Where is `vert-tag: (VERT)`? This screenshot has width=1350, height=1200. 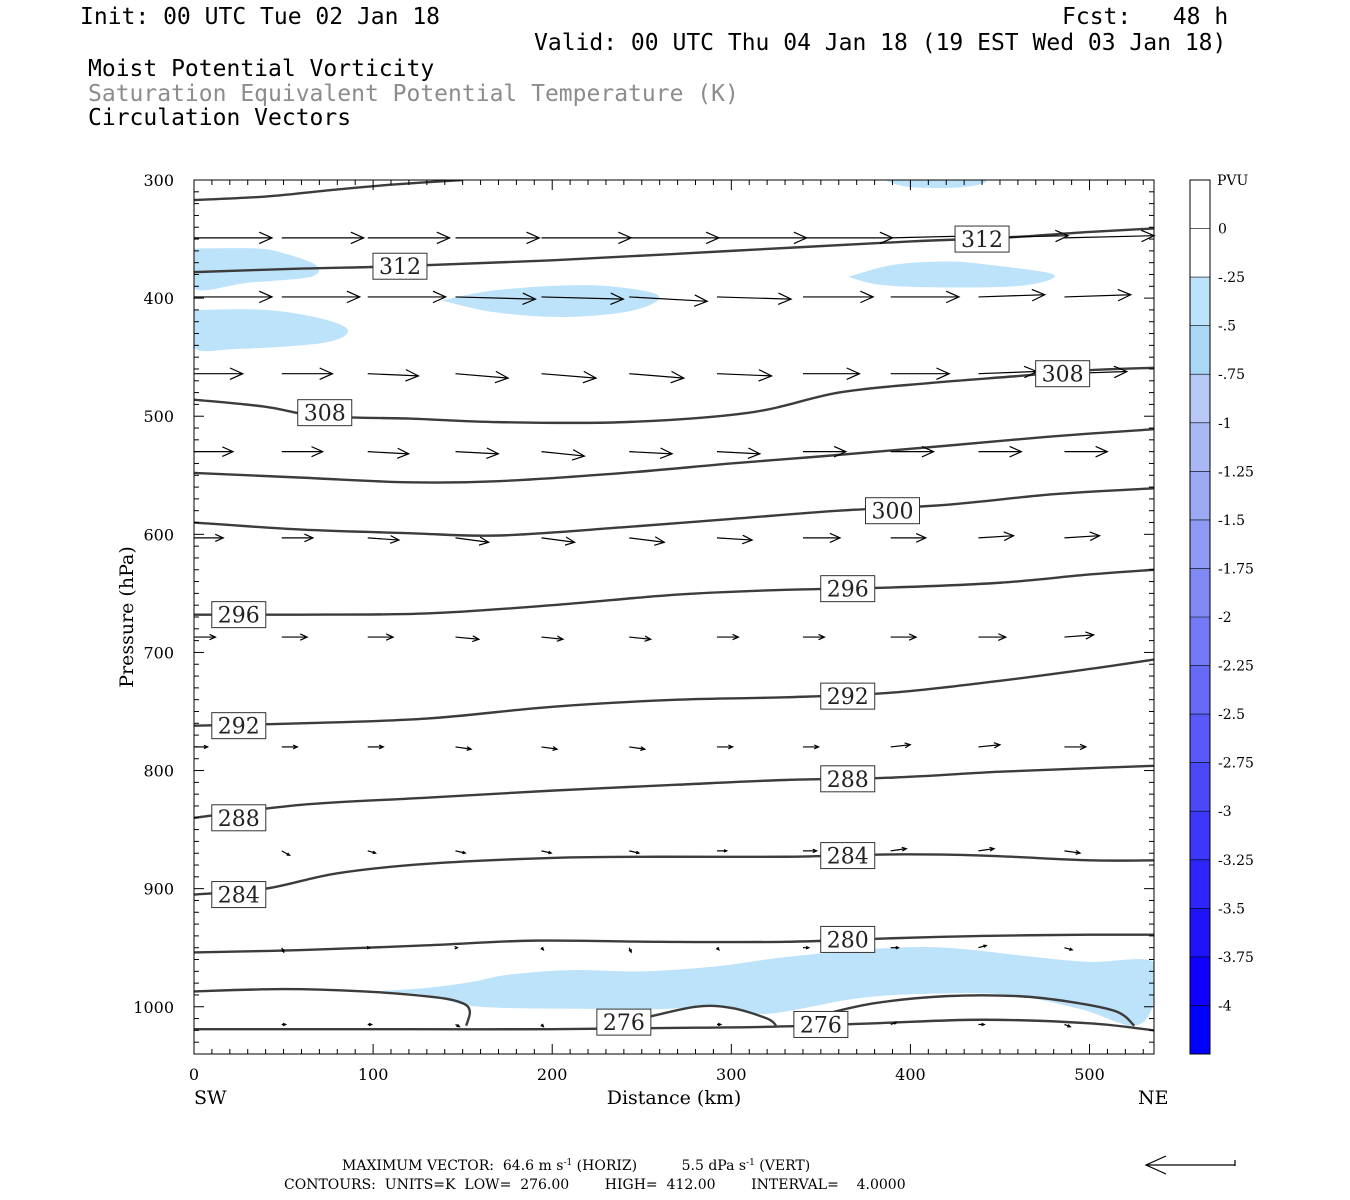 vert-tag: (VERT) is located at coordinates (785, 1166).